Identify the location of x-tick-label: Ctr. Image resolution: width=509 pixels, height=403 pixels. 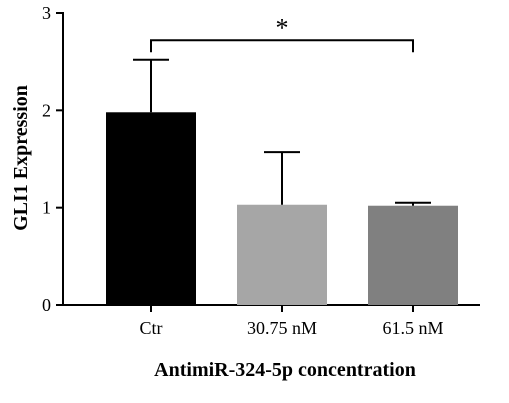
(150, 328).